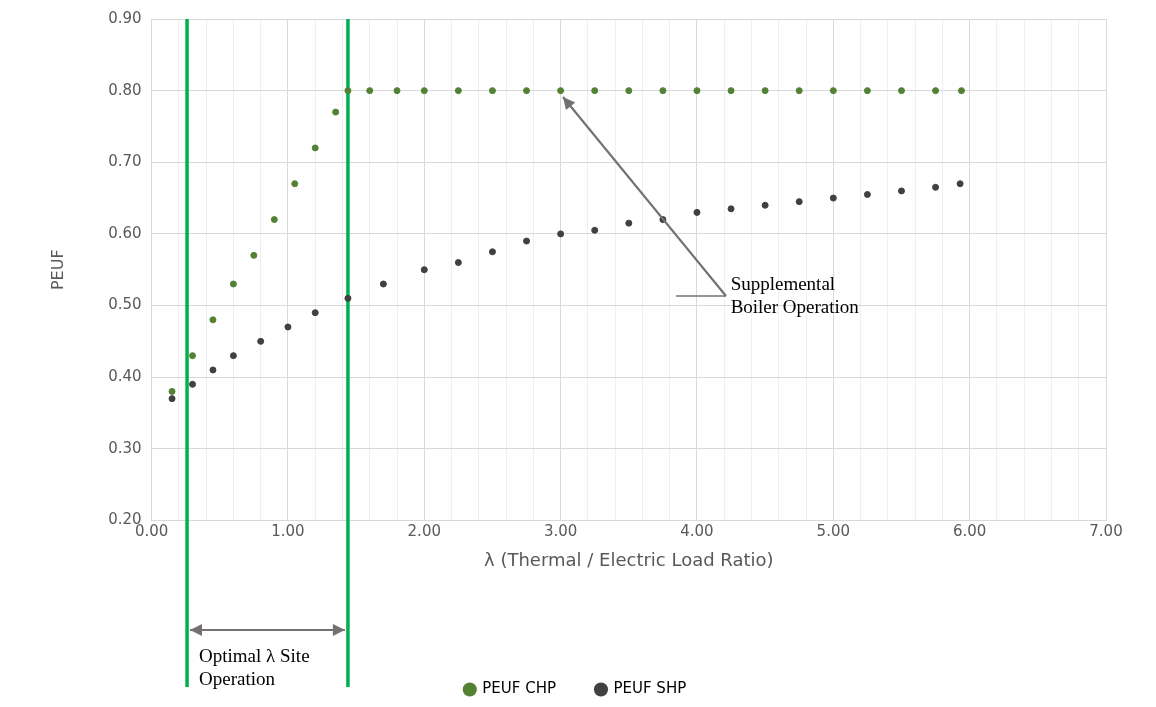 Image resolution: width=1156 pixels, height=707 pixels. Describe the element at coordinates (969, 531) in the screenshot. I see `x-tick-label: 6.00` at that location.